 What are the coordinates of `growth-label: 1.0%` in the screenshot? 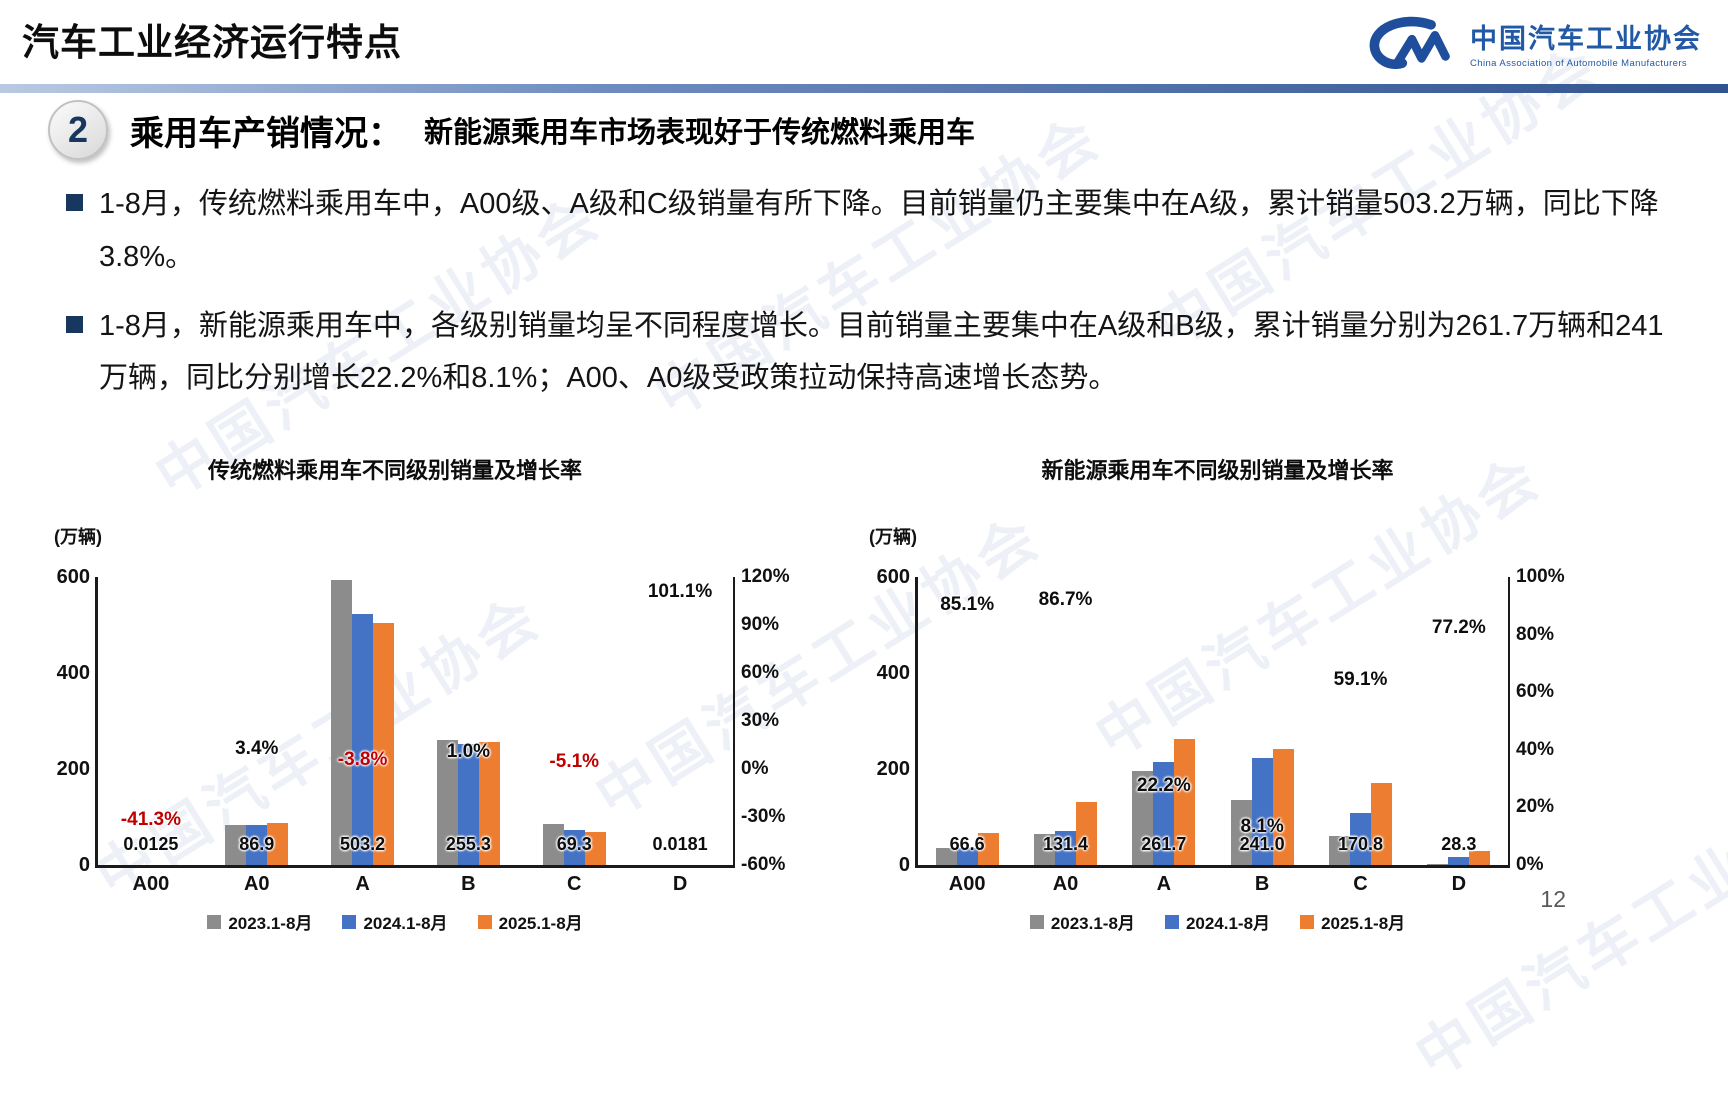 It's located at (468, 752).